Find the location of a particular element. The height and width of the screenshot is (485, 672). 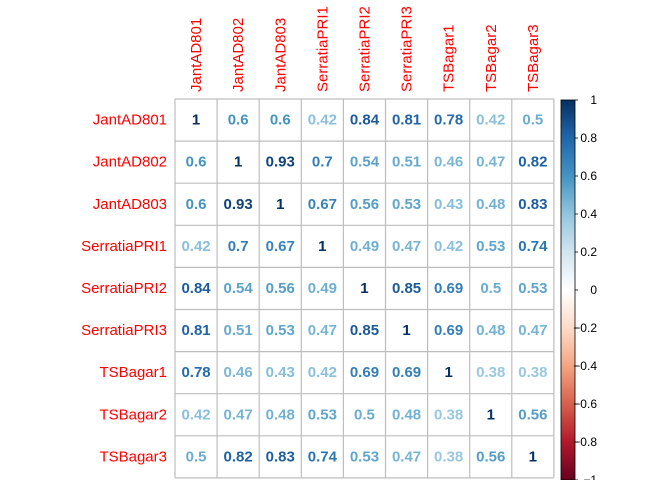

column-label: JantAD802 is located at coordinates (238, 55).